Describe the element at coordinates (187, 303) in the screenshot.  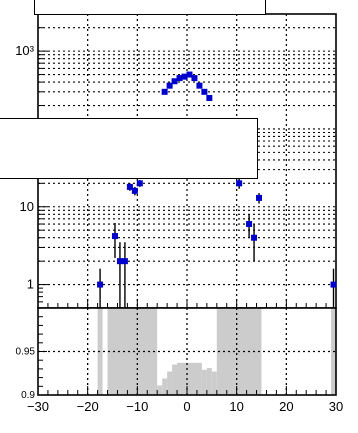
I see `top-x-axis` at that location.